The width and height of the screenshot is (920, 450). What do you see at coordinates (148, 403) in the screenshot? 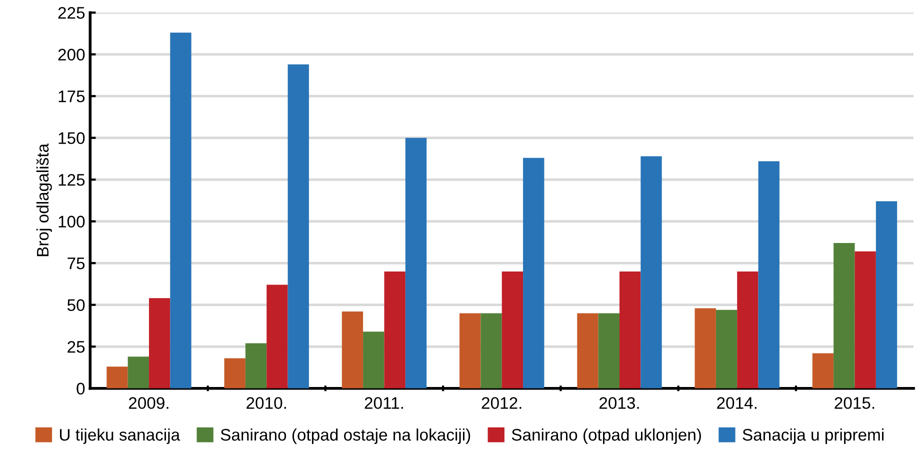
I see `x-tick-label: 2009.` at bounding box center [148, 403].